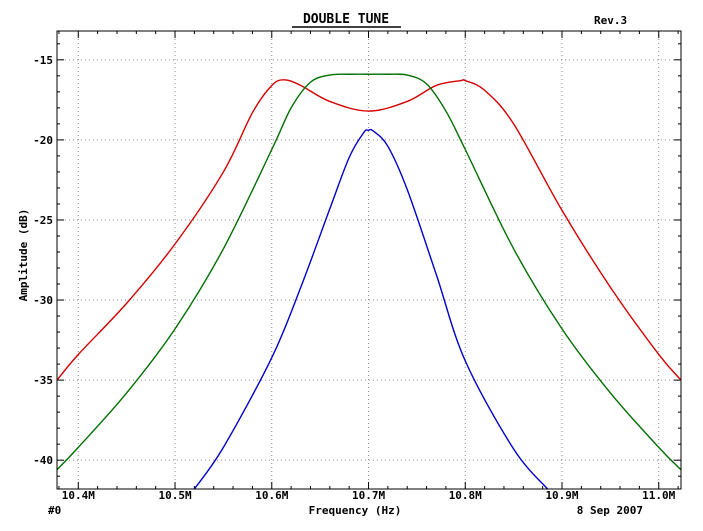 The width and height of the screenshot is (703, 531). What do you see at coordinates (43, 300) in the screenshot?
I see `y-tick-label: -30` at bounding box center [43, 300].